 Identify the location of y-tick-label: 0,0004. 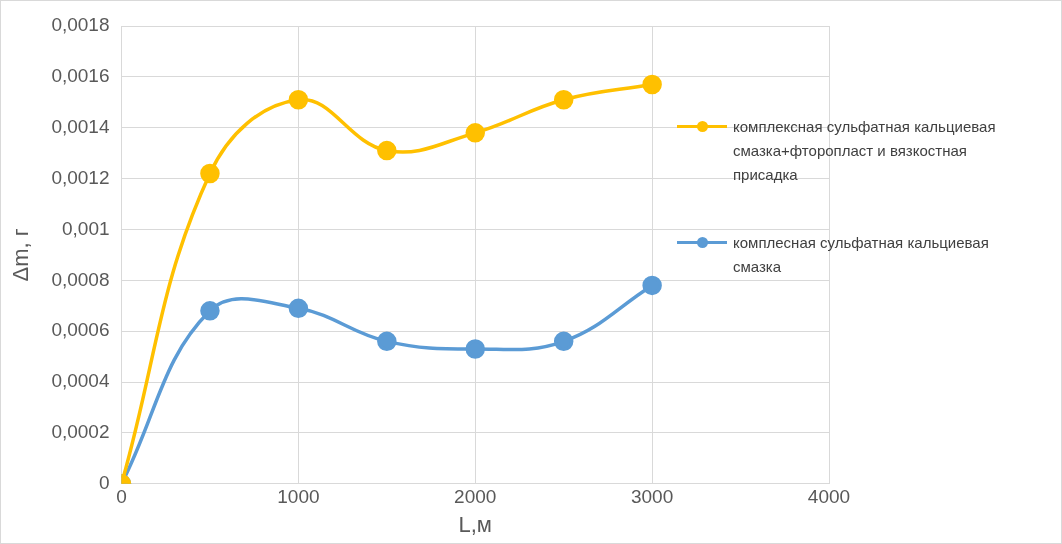
(80, 381).